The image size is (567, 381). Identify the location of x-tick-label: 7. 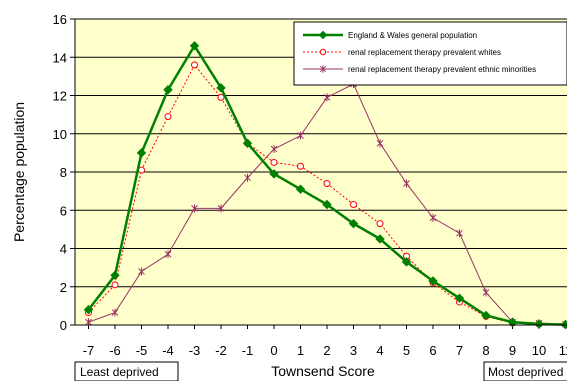
(459, 350).